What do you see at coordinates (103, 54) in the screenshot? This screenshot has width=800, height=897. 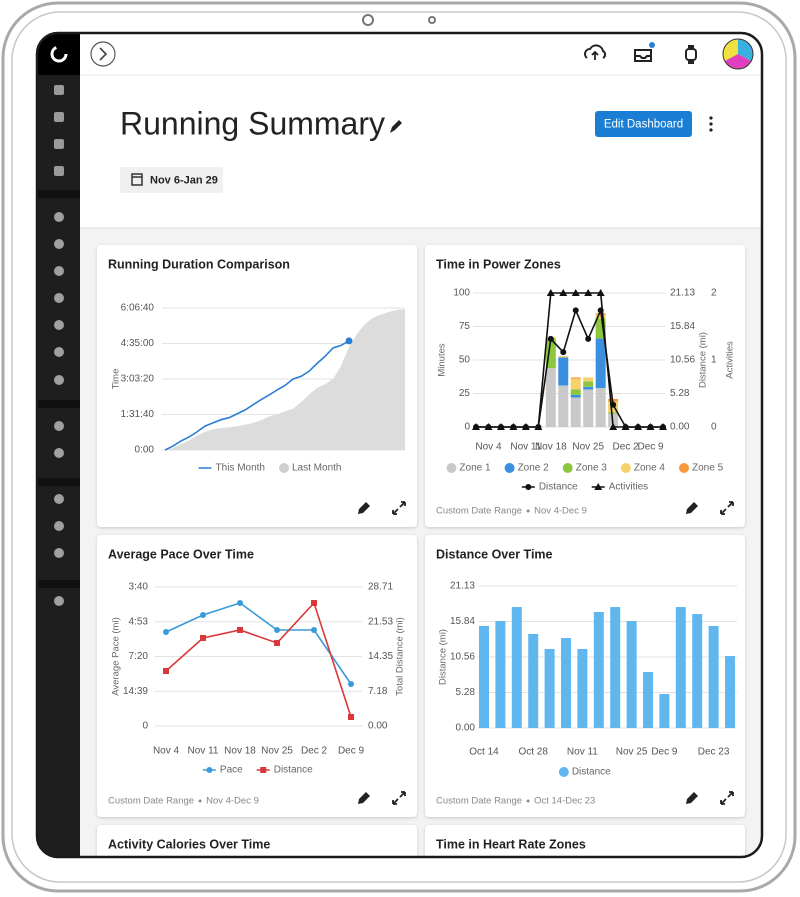 I see `expand-sidebar-button` at bounding box center [103, 54].